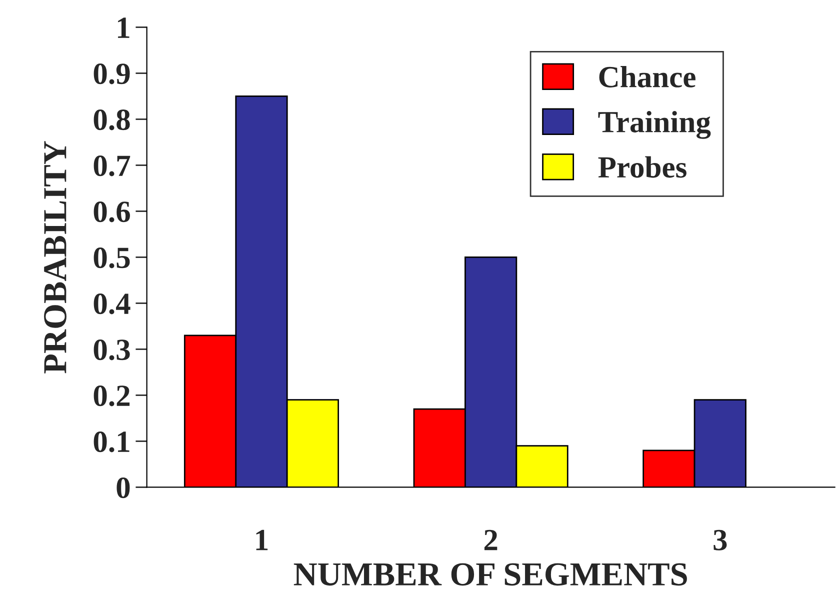  Describe the element at coordinates (112, 74) in the screenshot. I see `y-tick-label: 0.9` at that location.